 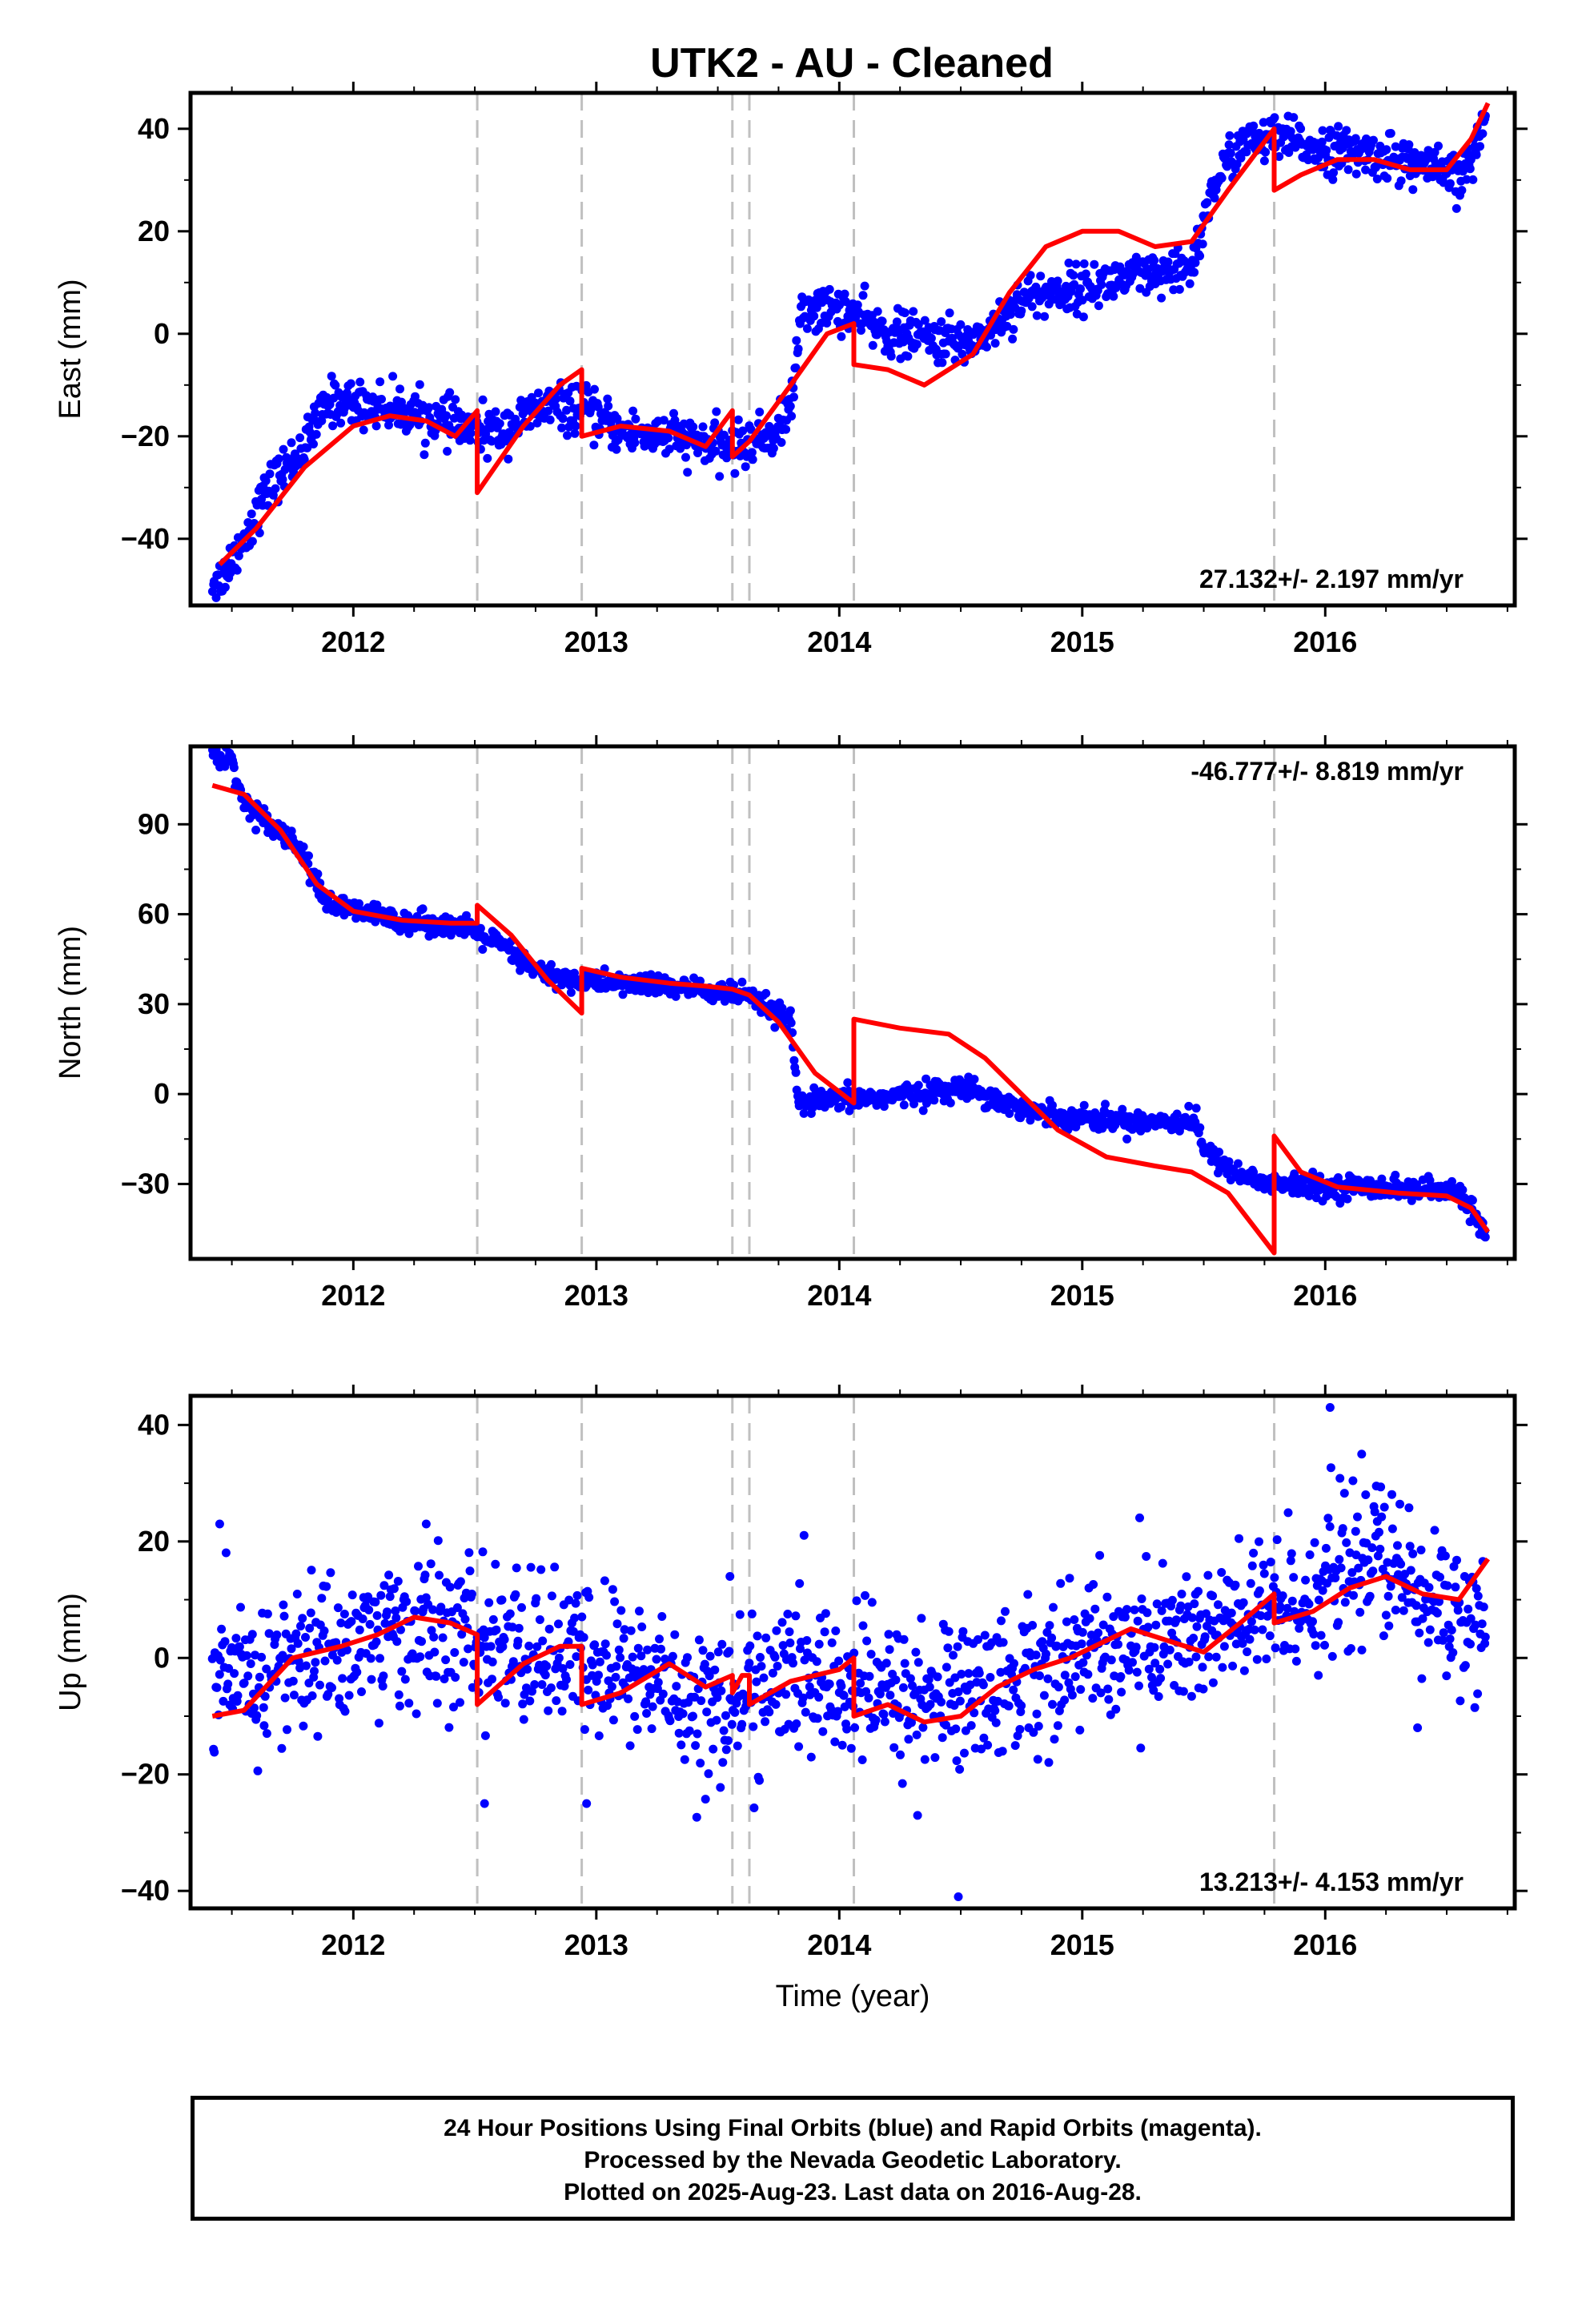 What do you see at coordinates (853, 1996) in the screenshot?
I see `x-axis-label: Time (year)` at bounding box center [853, 1996].